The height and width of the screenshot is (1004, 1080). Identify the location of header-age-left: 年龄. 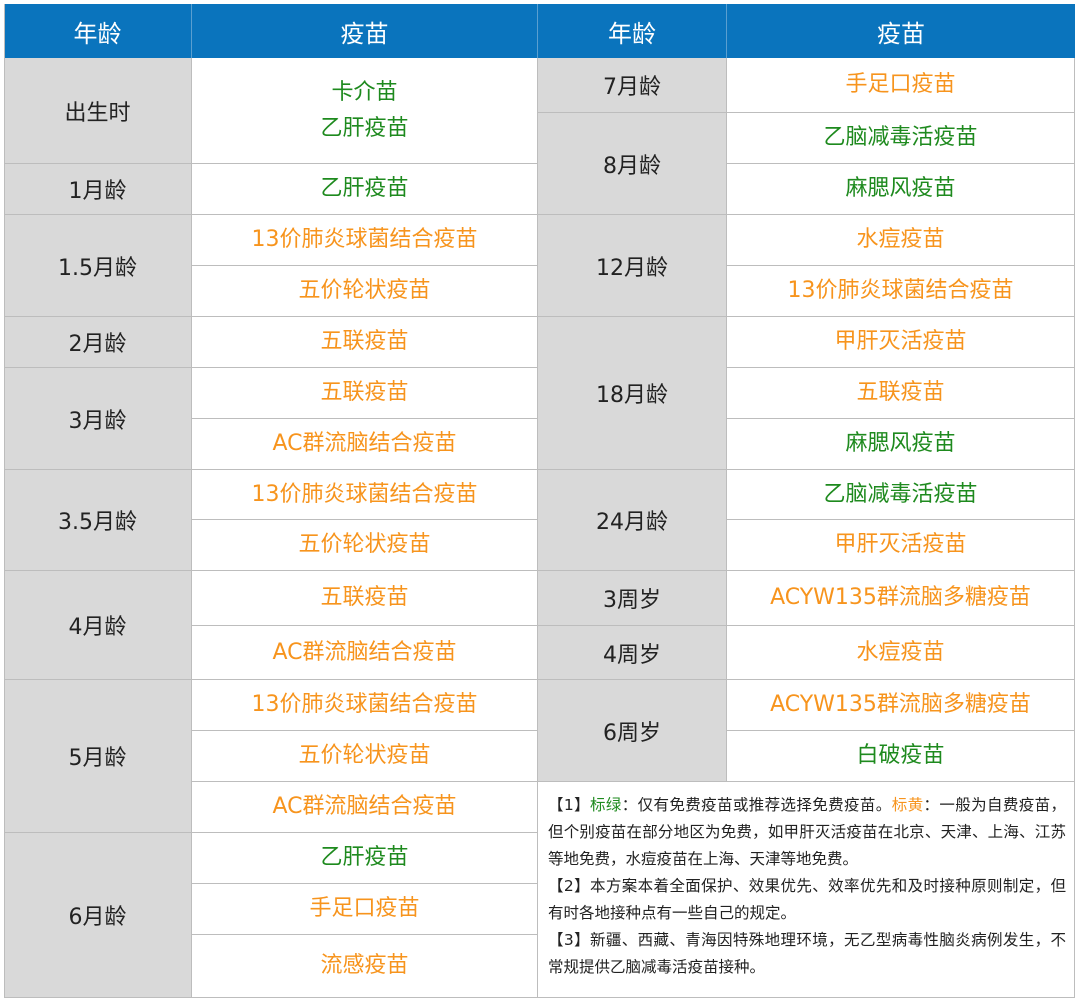
(98, 31).